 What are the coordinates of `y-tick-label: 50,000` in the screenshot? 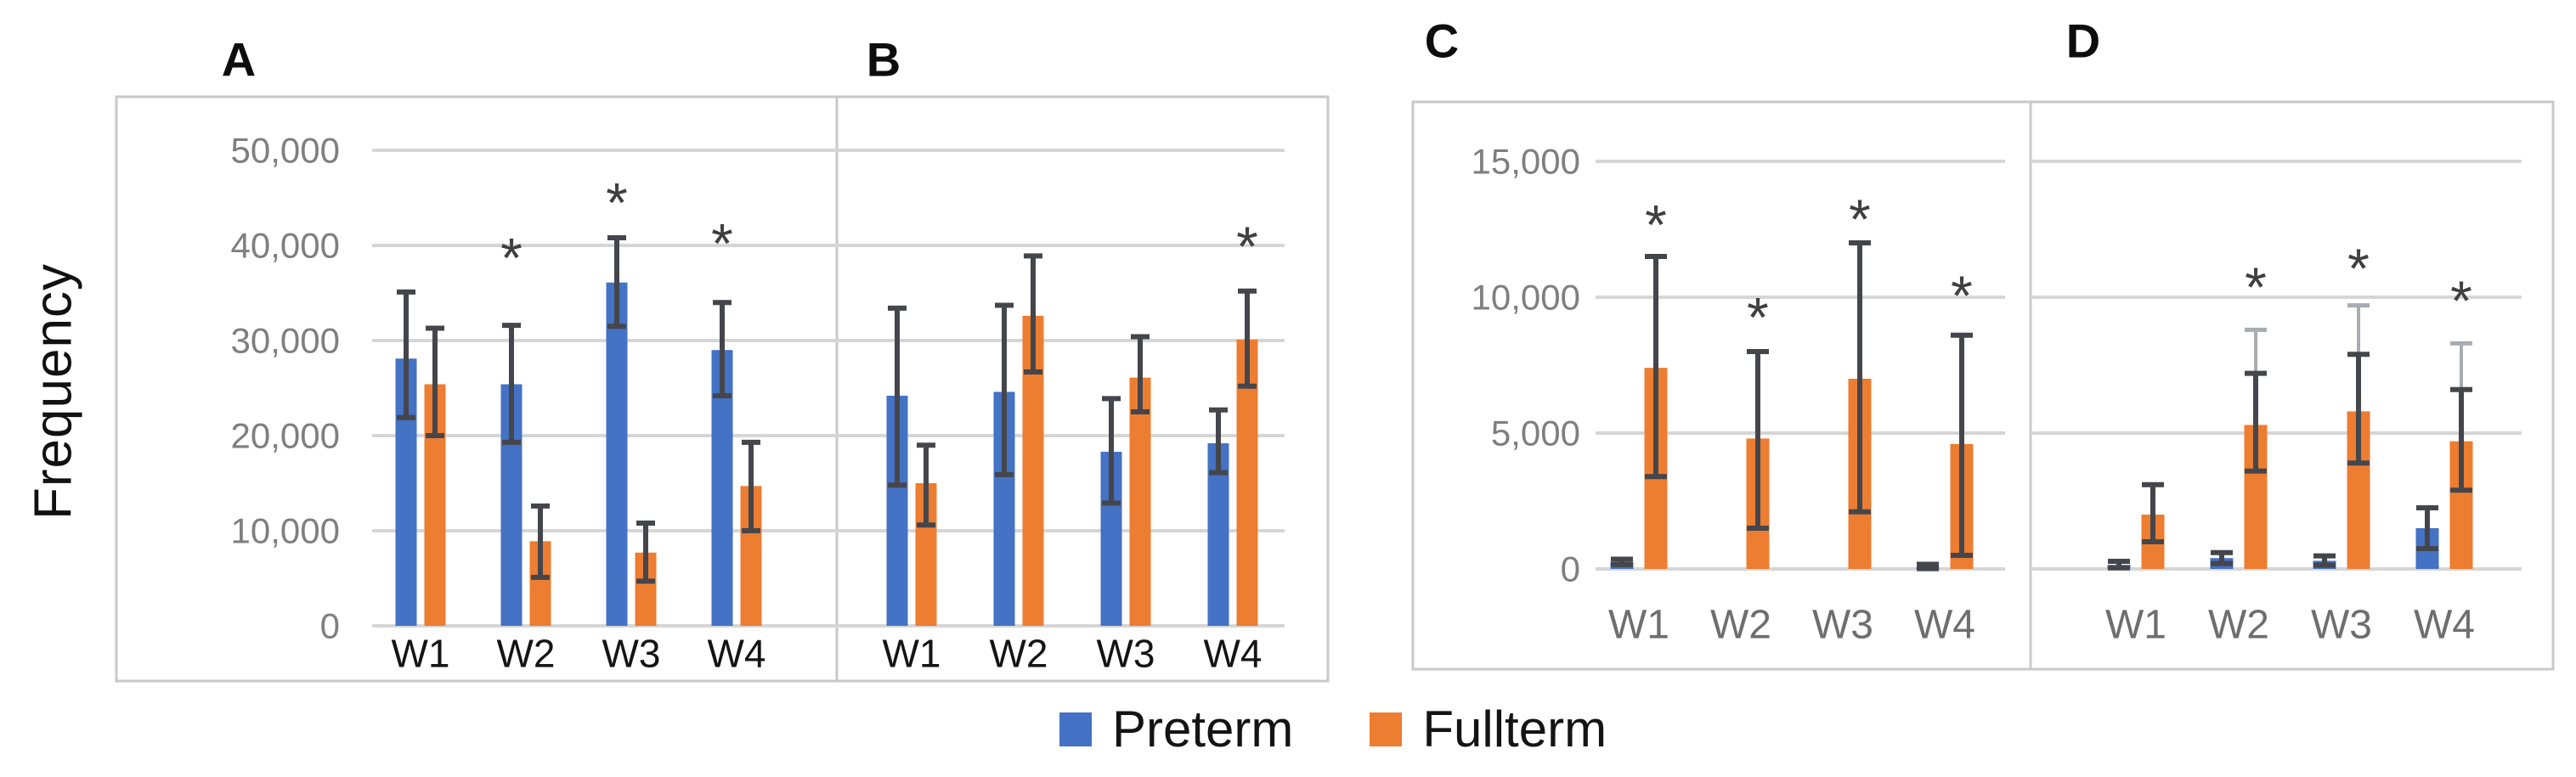 It's located at (285, 150).